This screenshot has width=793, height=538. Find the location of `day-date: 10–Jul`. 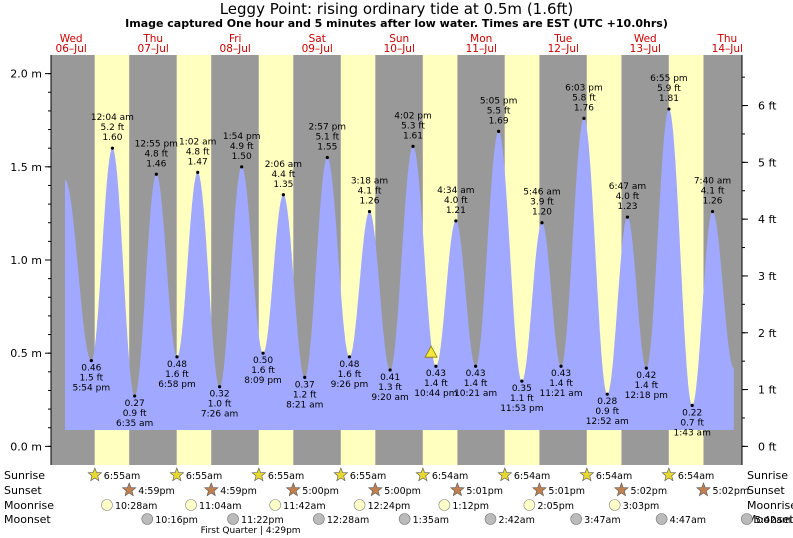

day-date: 10–Jul is located at coordinates (399, 49).